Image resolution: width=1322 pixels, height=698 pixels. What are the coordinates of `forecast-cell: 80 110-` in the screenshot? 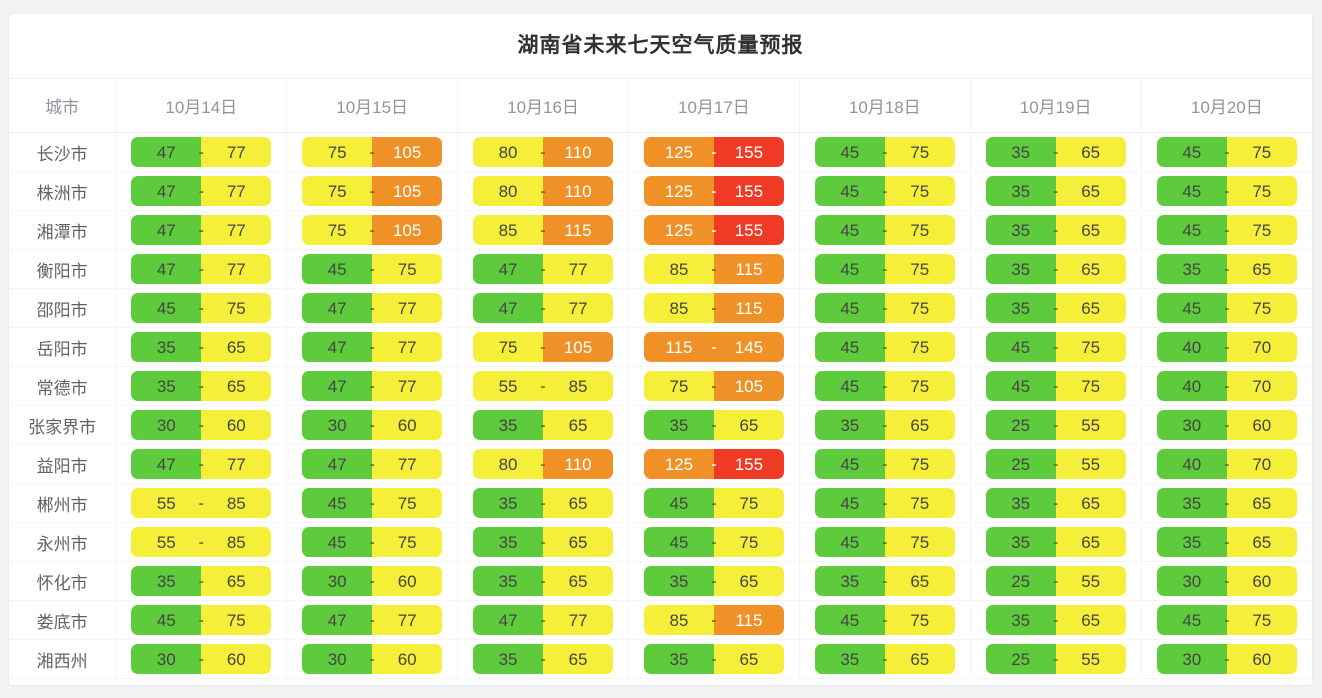 It's located at (543, 191).